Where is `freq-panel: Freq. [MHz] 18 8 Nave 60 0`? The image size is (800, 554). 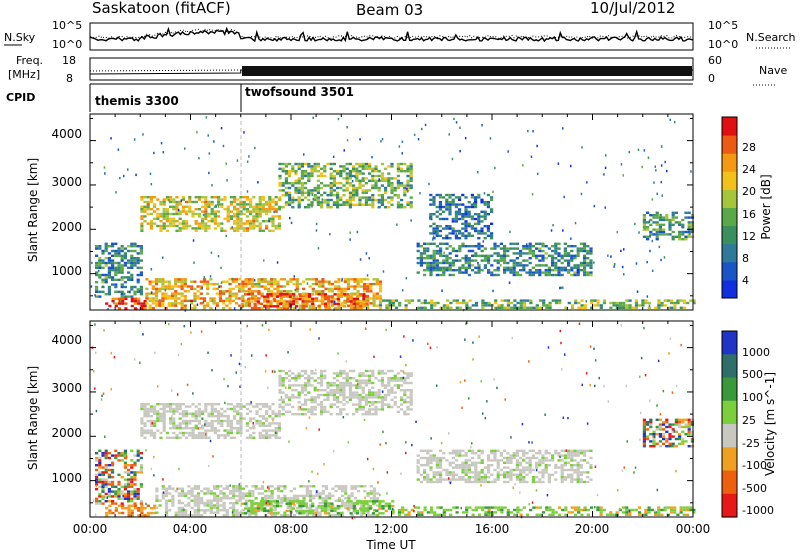 freq-panel: Freq. [MHz] 18 8 Nave 60 0 is located at coordinates (397, 70).